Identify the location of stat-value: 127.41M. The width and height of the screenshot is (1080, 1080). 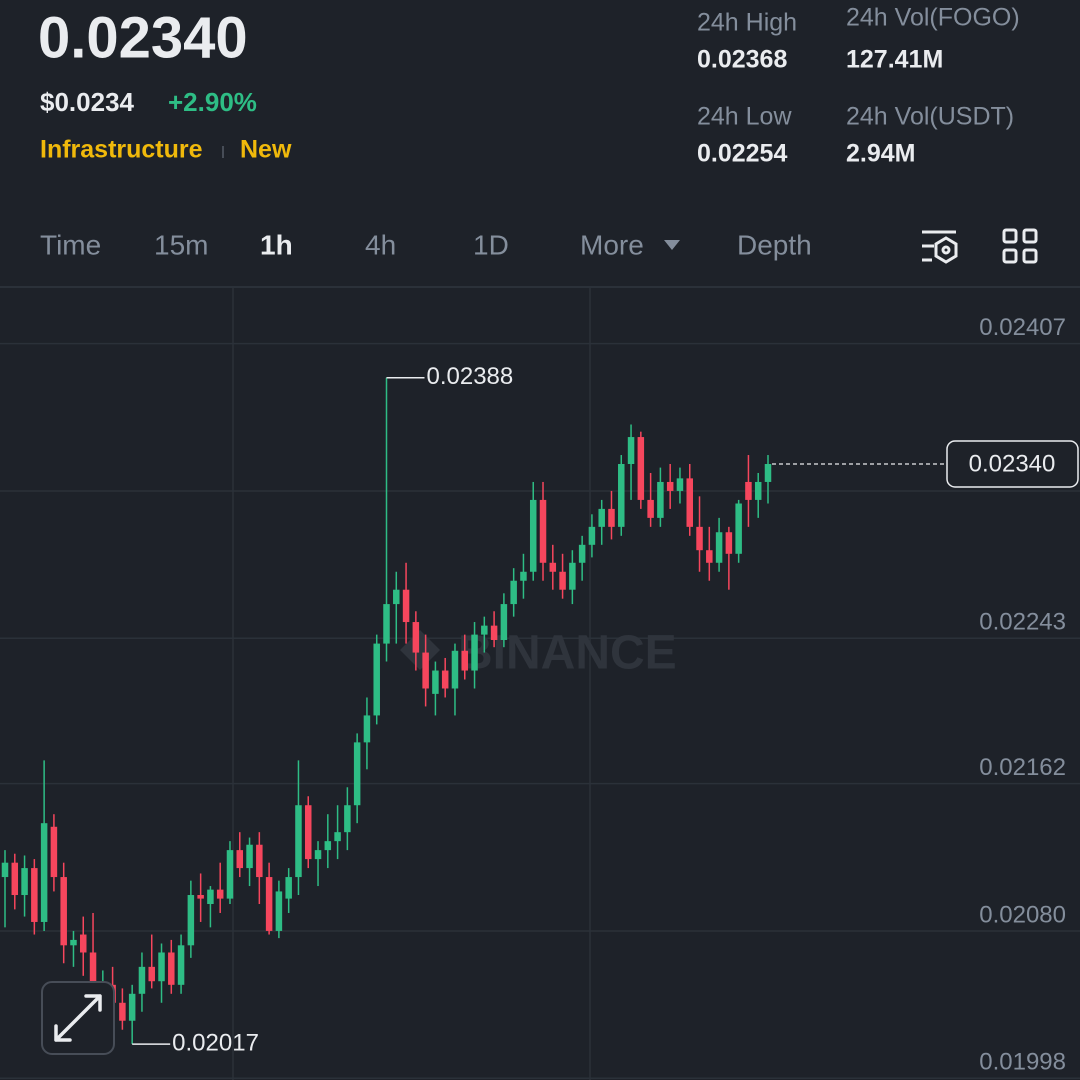
(894, 60).